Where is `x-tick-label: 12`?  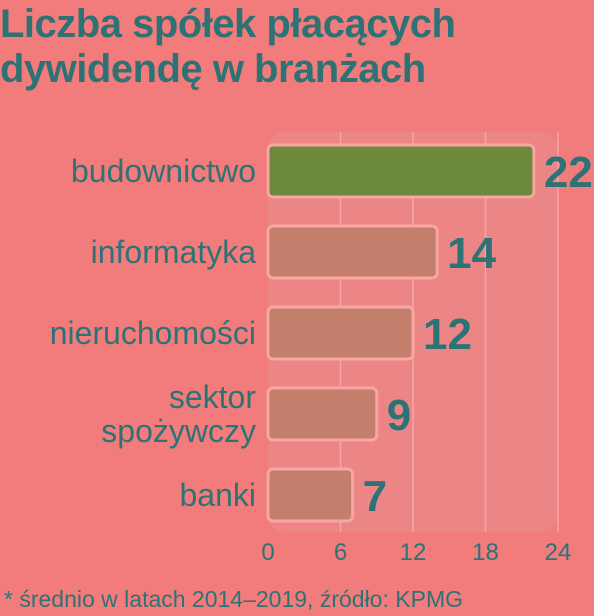
x-tick-label: 12 is located at coordinates (413, 552).